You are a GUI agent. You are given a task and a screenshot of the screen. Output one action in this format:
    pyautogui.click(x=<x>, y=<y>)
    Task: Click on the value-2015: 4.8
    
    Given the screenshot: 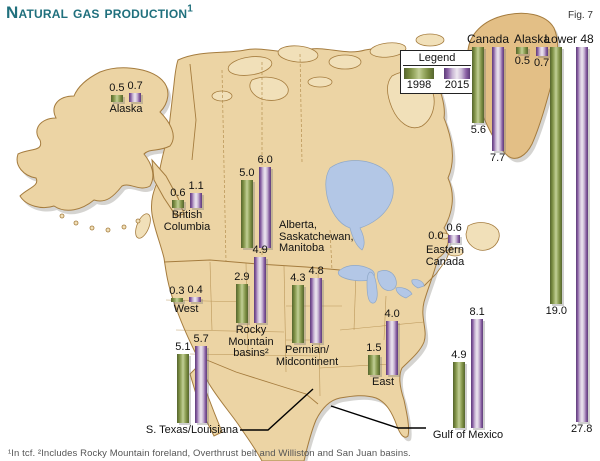 What is the action you would take?
    pyautogui.click(x=316, y=271)
    